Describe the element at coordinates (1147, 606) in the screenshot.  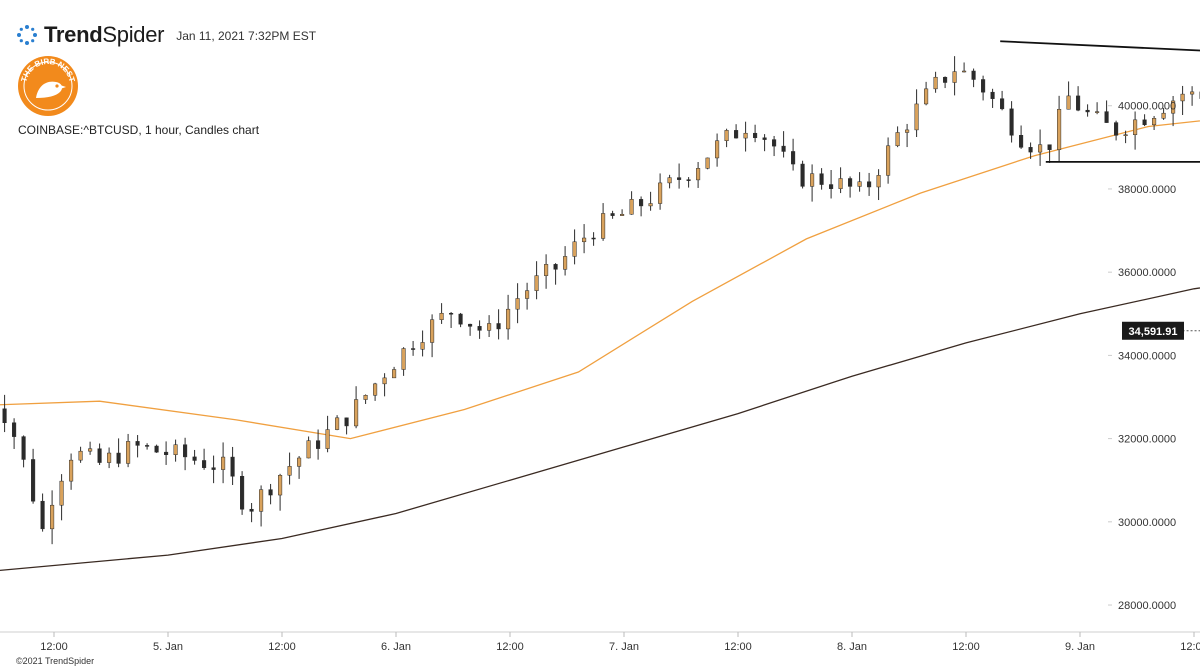
I see `y-tick-label: 28000.0000` at that location.